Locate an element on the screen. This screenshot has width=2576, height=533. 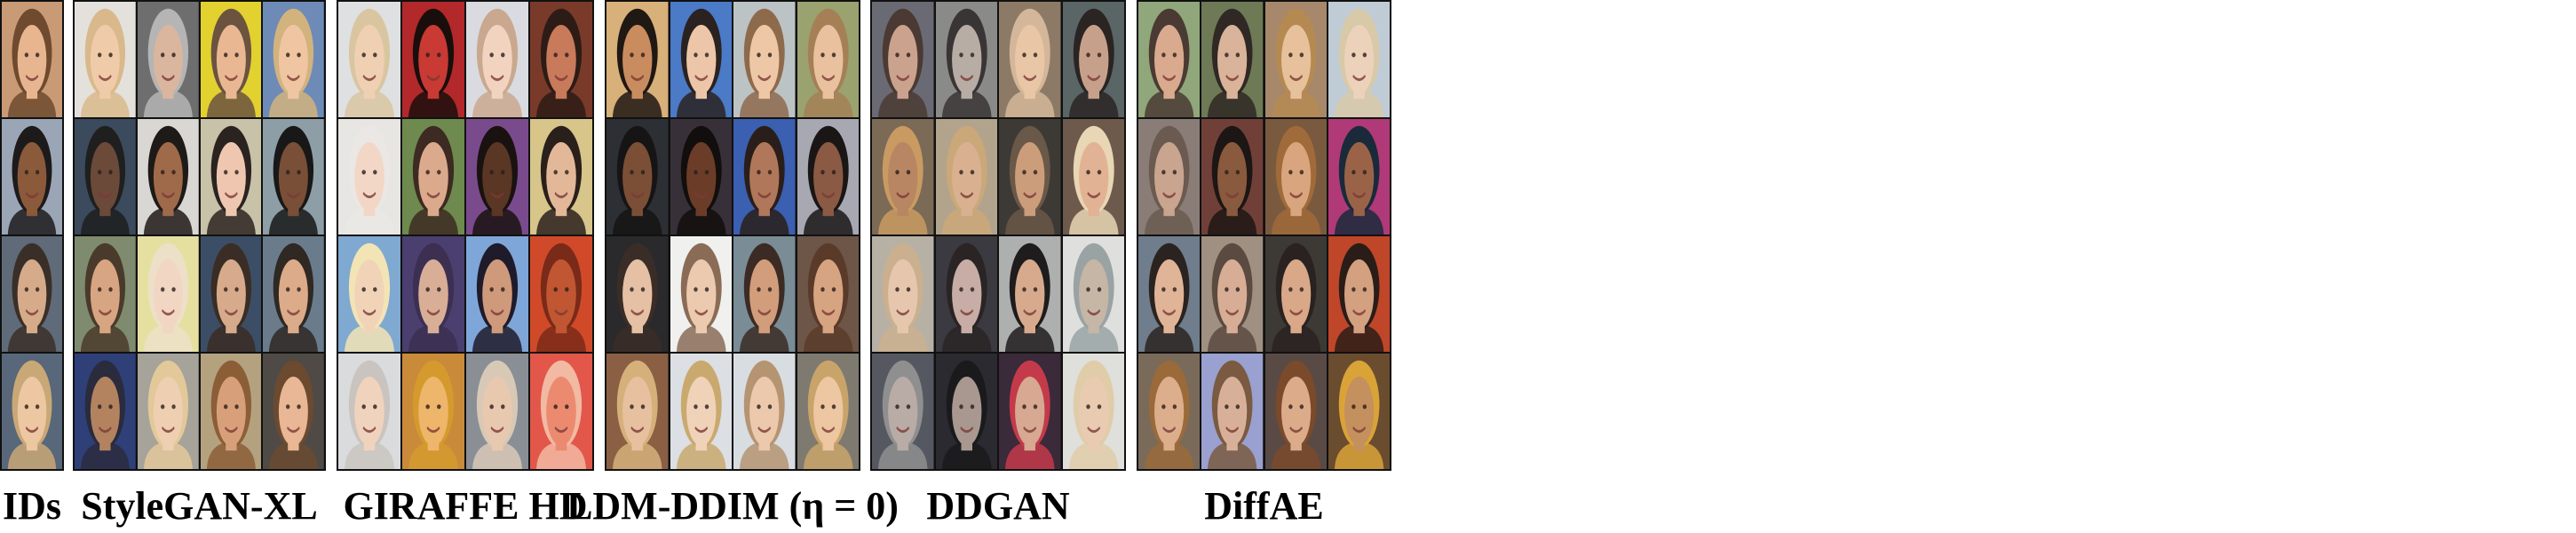
giraffe-hd-panel is located at coordinates (466, 235).